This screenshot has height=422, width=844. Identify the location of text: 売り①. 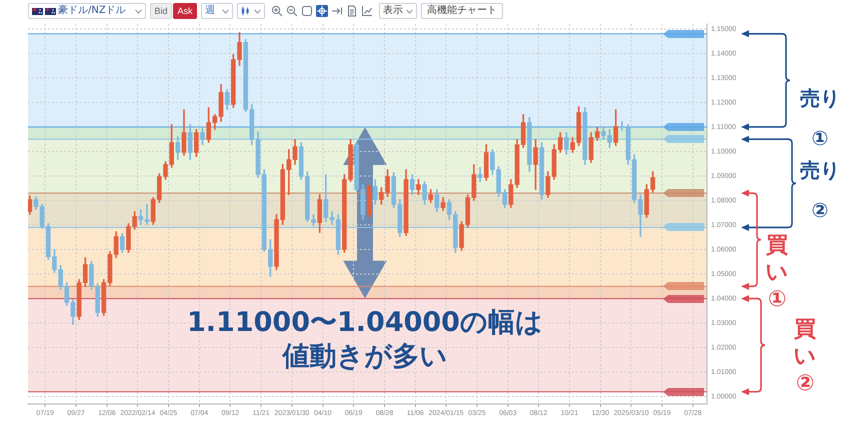
(820, 118).